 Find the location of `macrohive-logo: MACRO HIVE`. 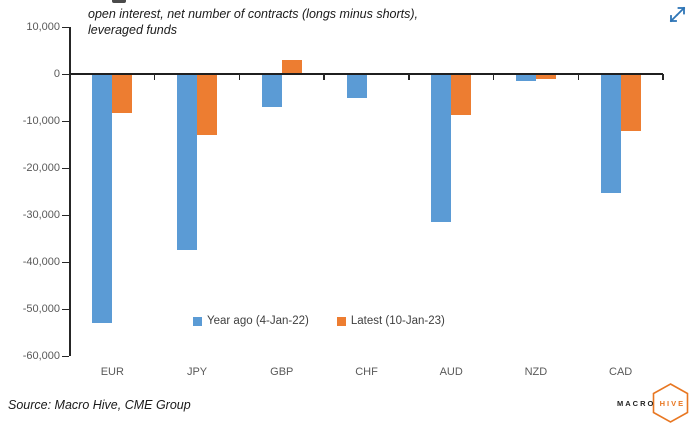

macrohive-logo: MACRO HIVE is located at coordinates (653, 403).